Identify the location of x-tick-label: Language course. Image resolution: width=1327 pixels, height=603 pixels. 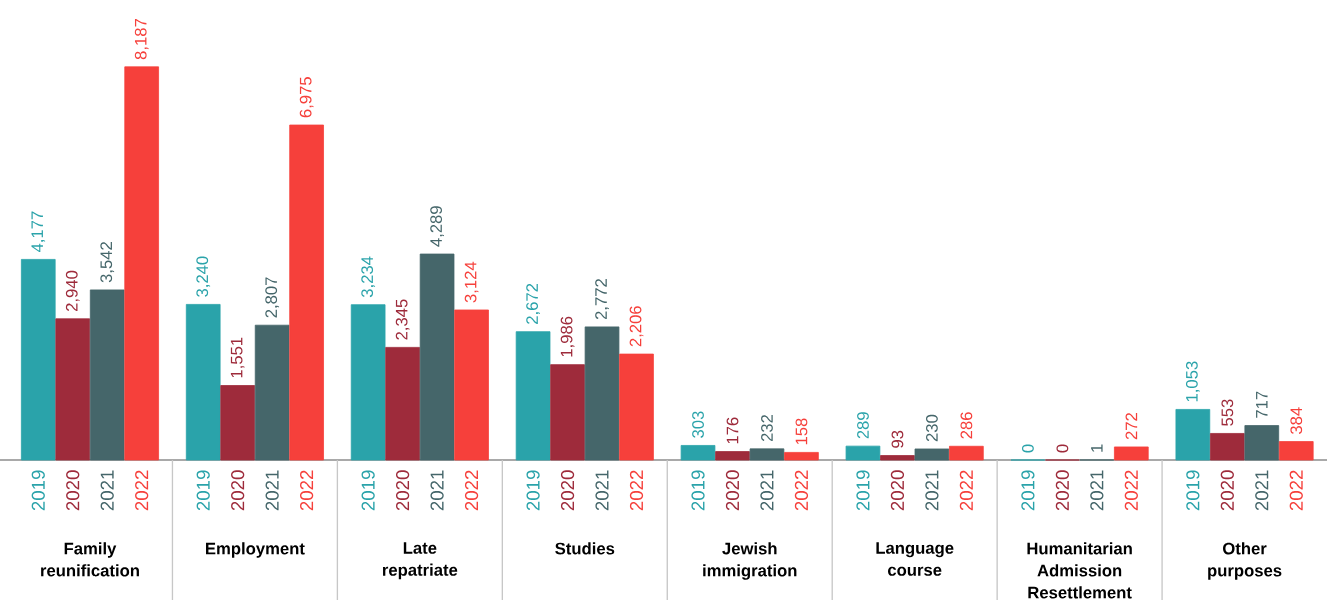
(915, 559).